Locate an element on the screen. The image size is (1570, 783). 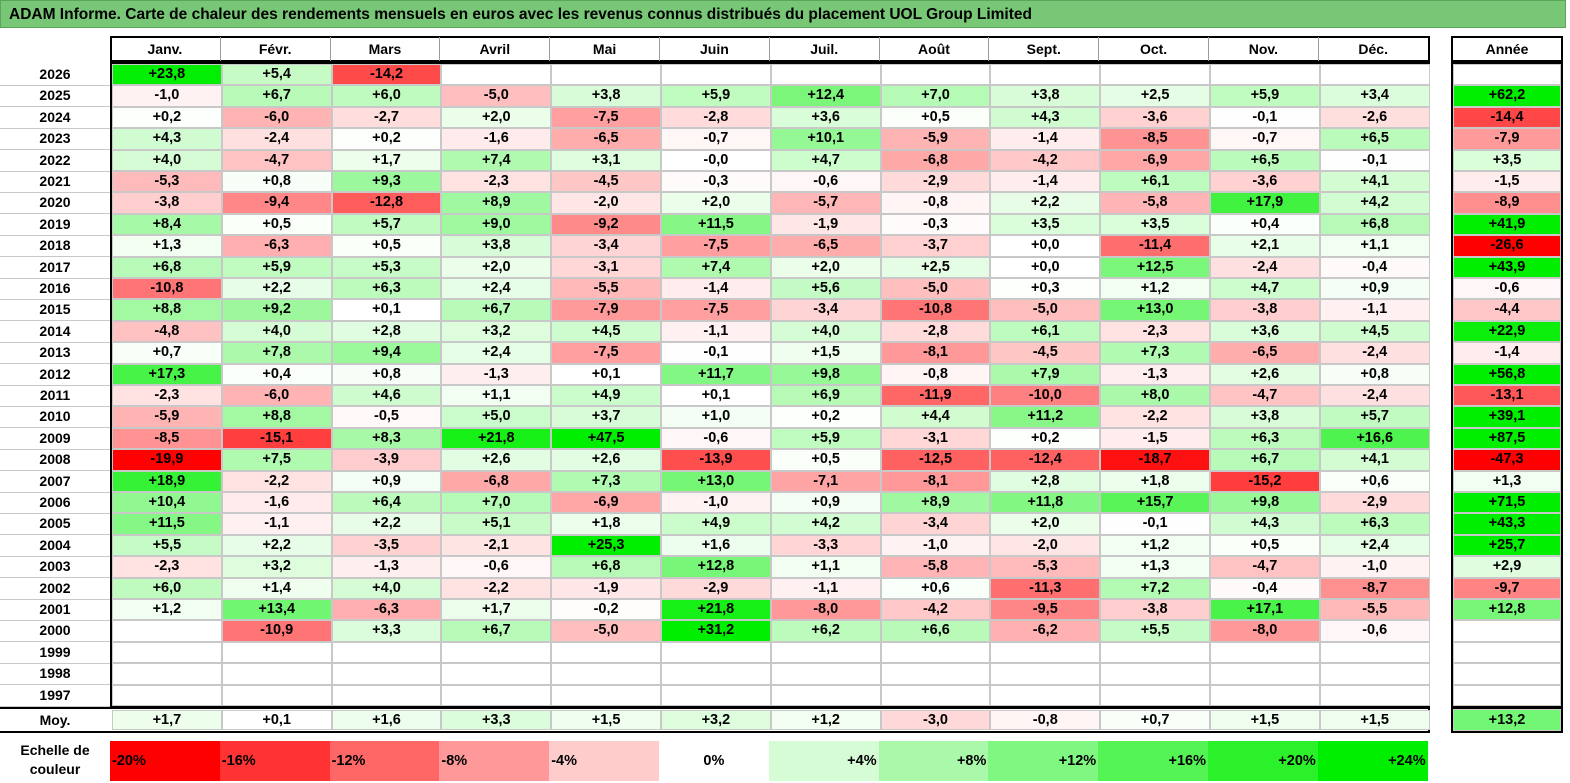
legend-label: Echelle de couleur is located at coordinates (55, 761).